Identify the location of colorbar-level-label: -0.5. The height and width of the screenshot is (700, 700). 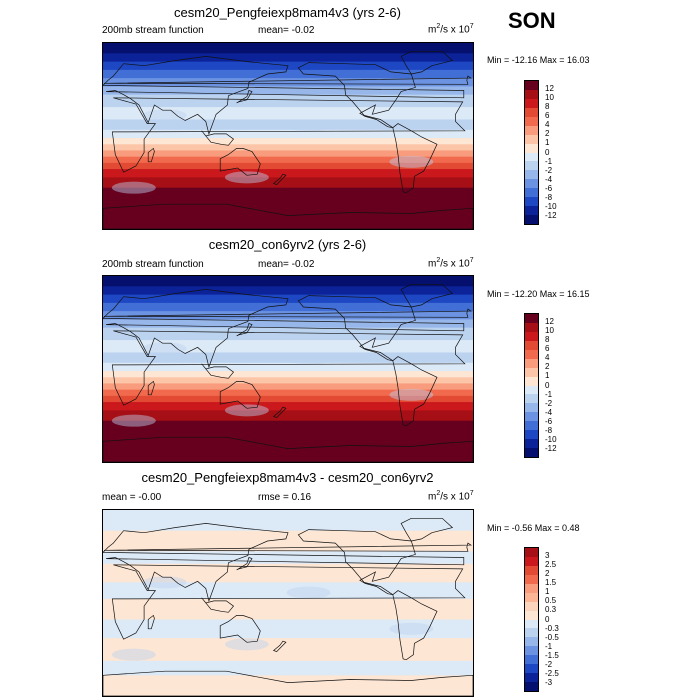
(552, 637).